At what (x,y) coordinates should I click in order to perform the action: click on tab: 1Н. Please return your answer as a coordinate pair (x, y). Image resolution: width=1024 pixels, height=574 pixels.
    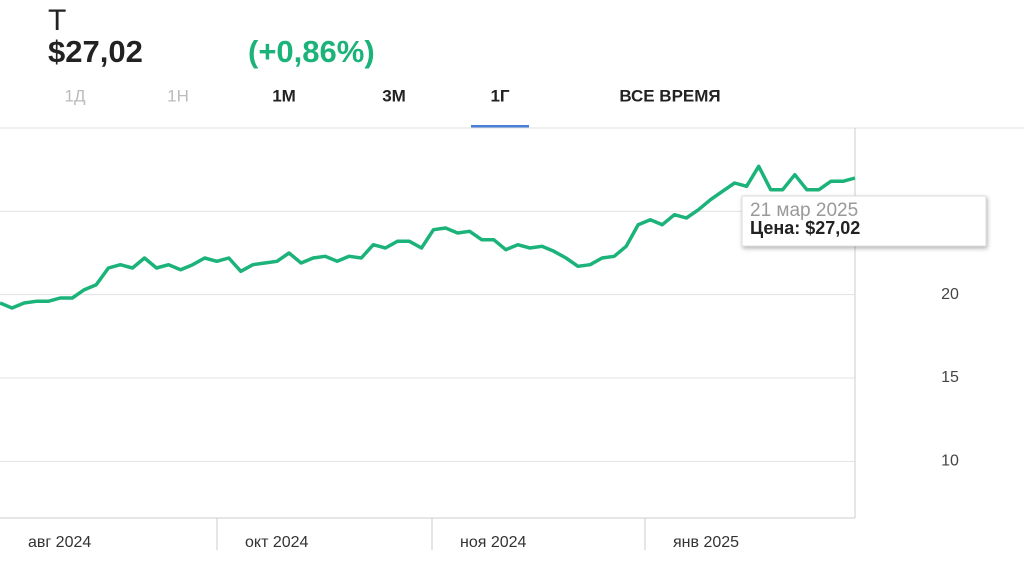
    Looking at the image, I should click on (178, 95).